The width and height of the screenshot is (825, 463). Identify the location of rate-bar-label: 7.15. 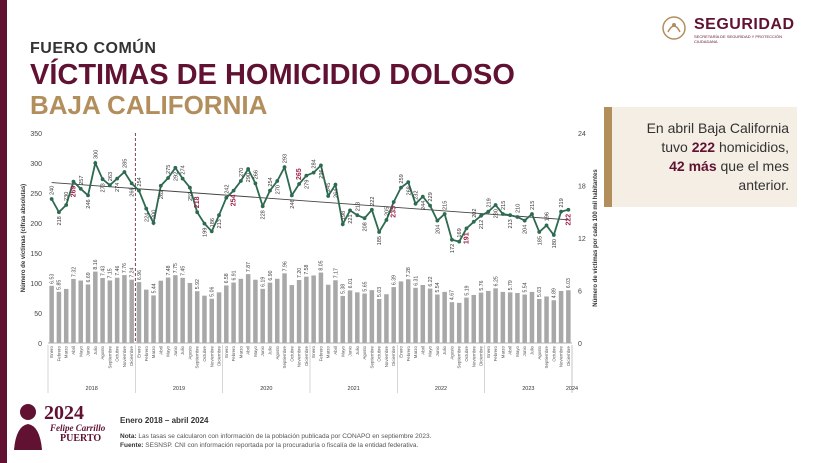
(111, 273).